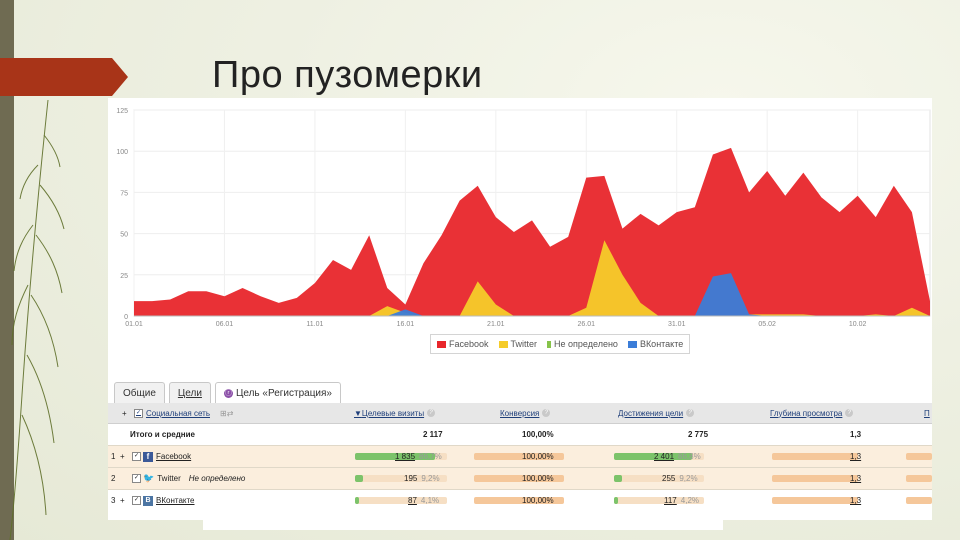 The height and width of the screenshot is (540, 960). I want to click on goal-reaches-pct: 4,2%, so click(689, 500).